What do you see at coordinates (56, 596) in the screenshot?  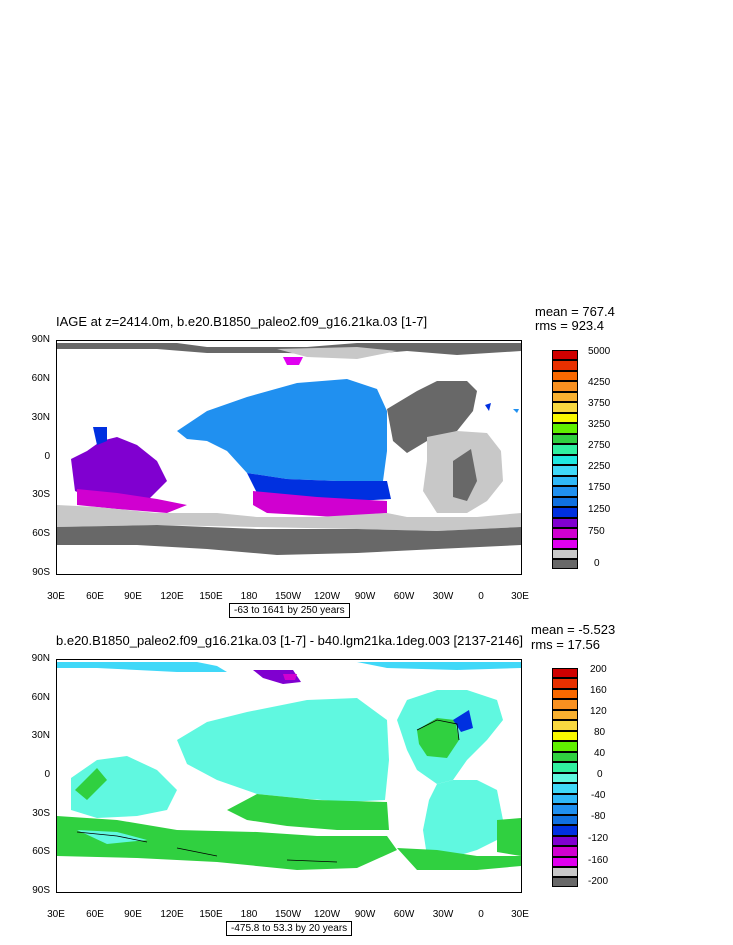 I see `panel1-lon-0: 30E` at bounding box center [56, 596].